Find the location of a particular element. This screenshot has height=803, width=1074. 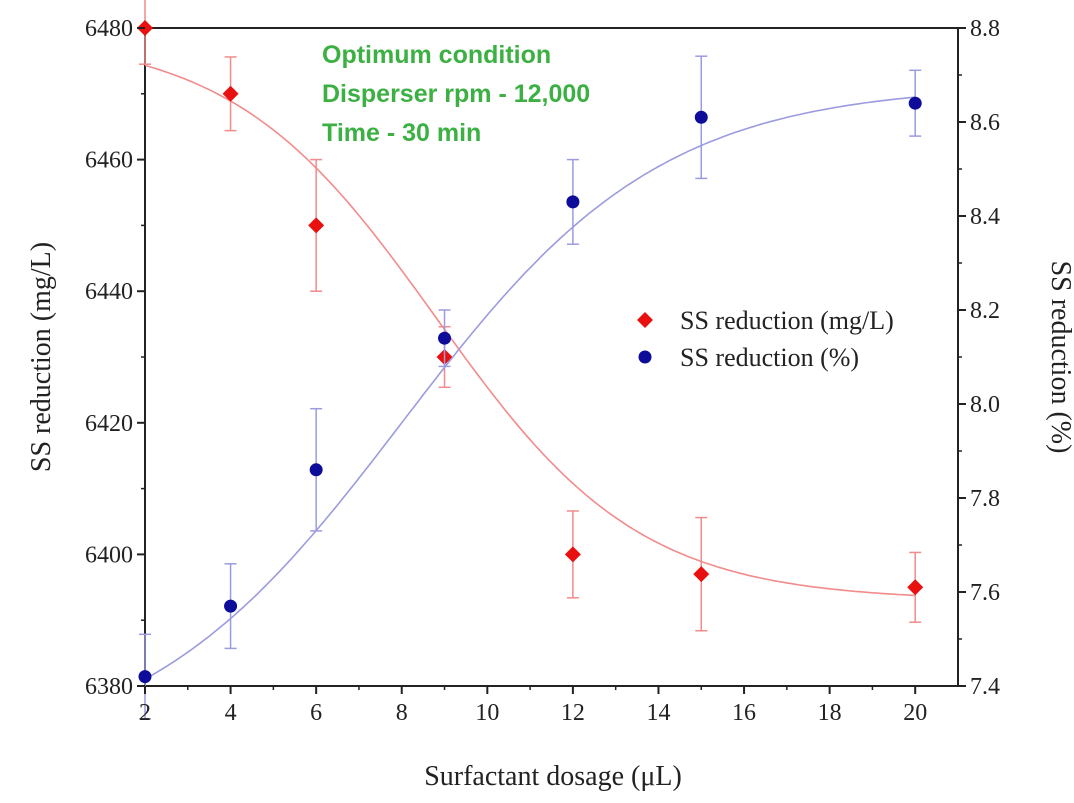

x-tick-label: 4 is located at coordinates (231, 713).